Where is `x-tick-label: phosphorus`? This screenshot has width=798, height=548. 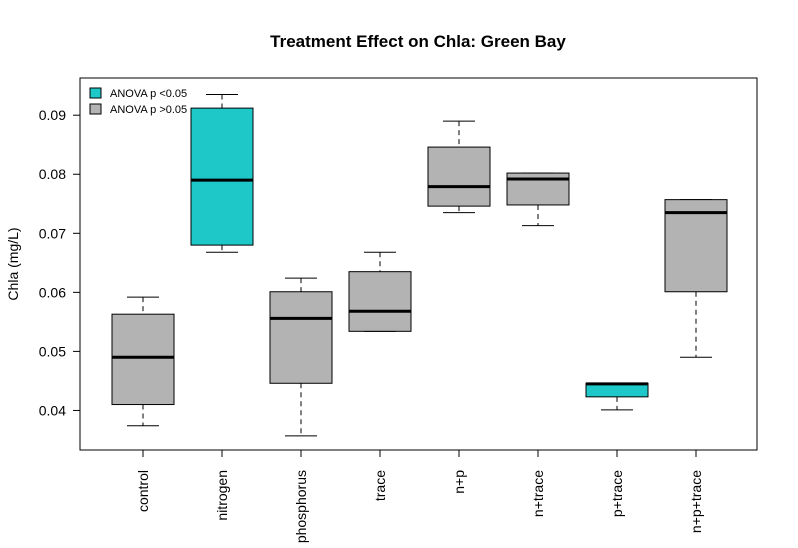 x-tick-label: phosphorus is located at coordinates (301, 506).